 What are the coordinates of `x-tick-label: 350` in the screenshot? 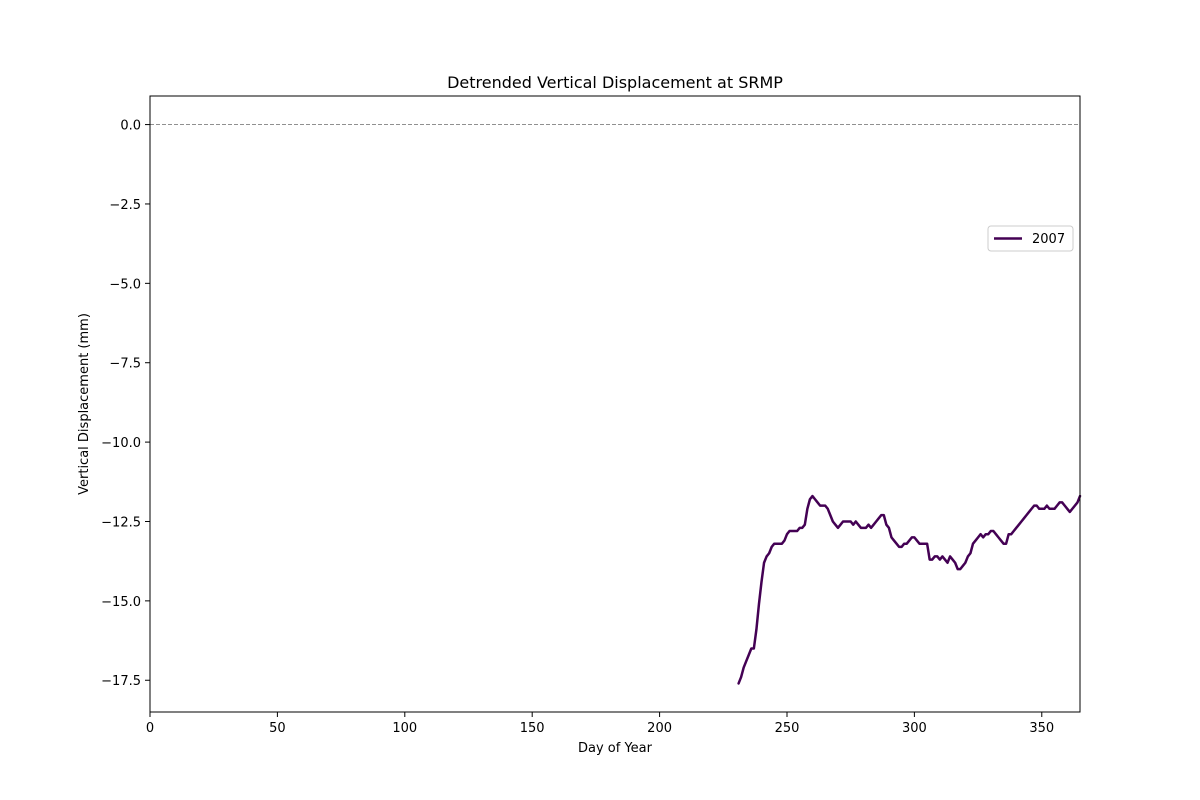 It's located at (1041, 728).